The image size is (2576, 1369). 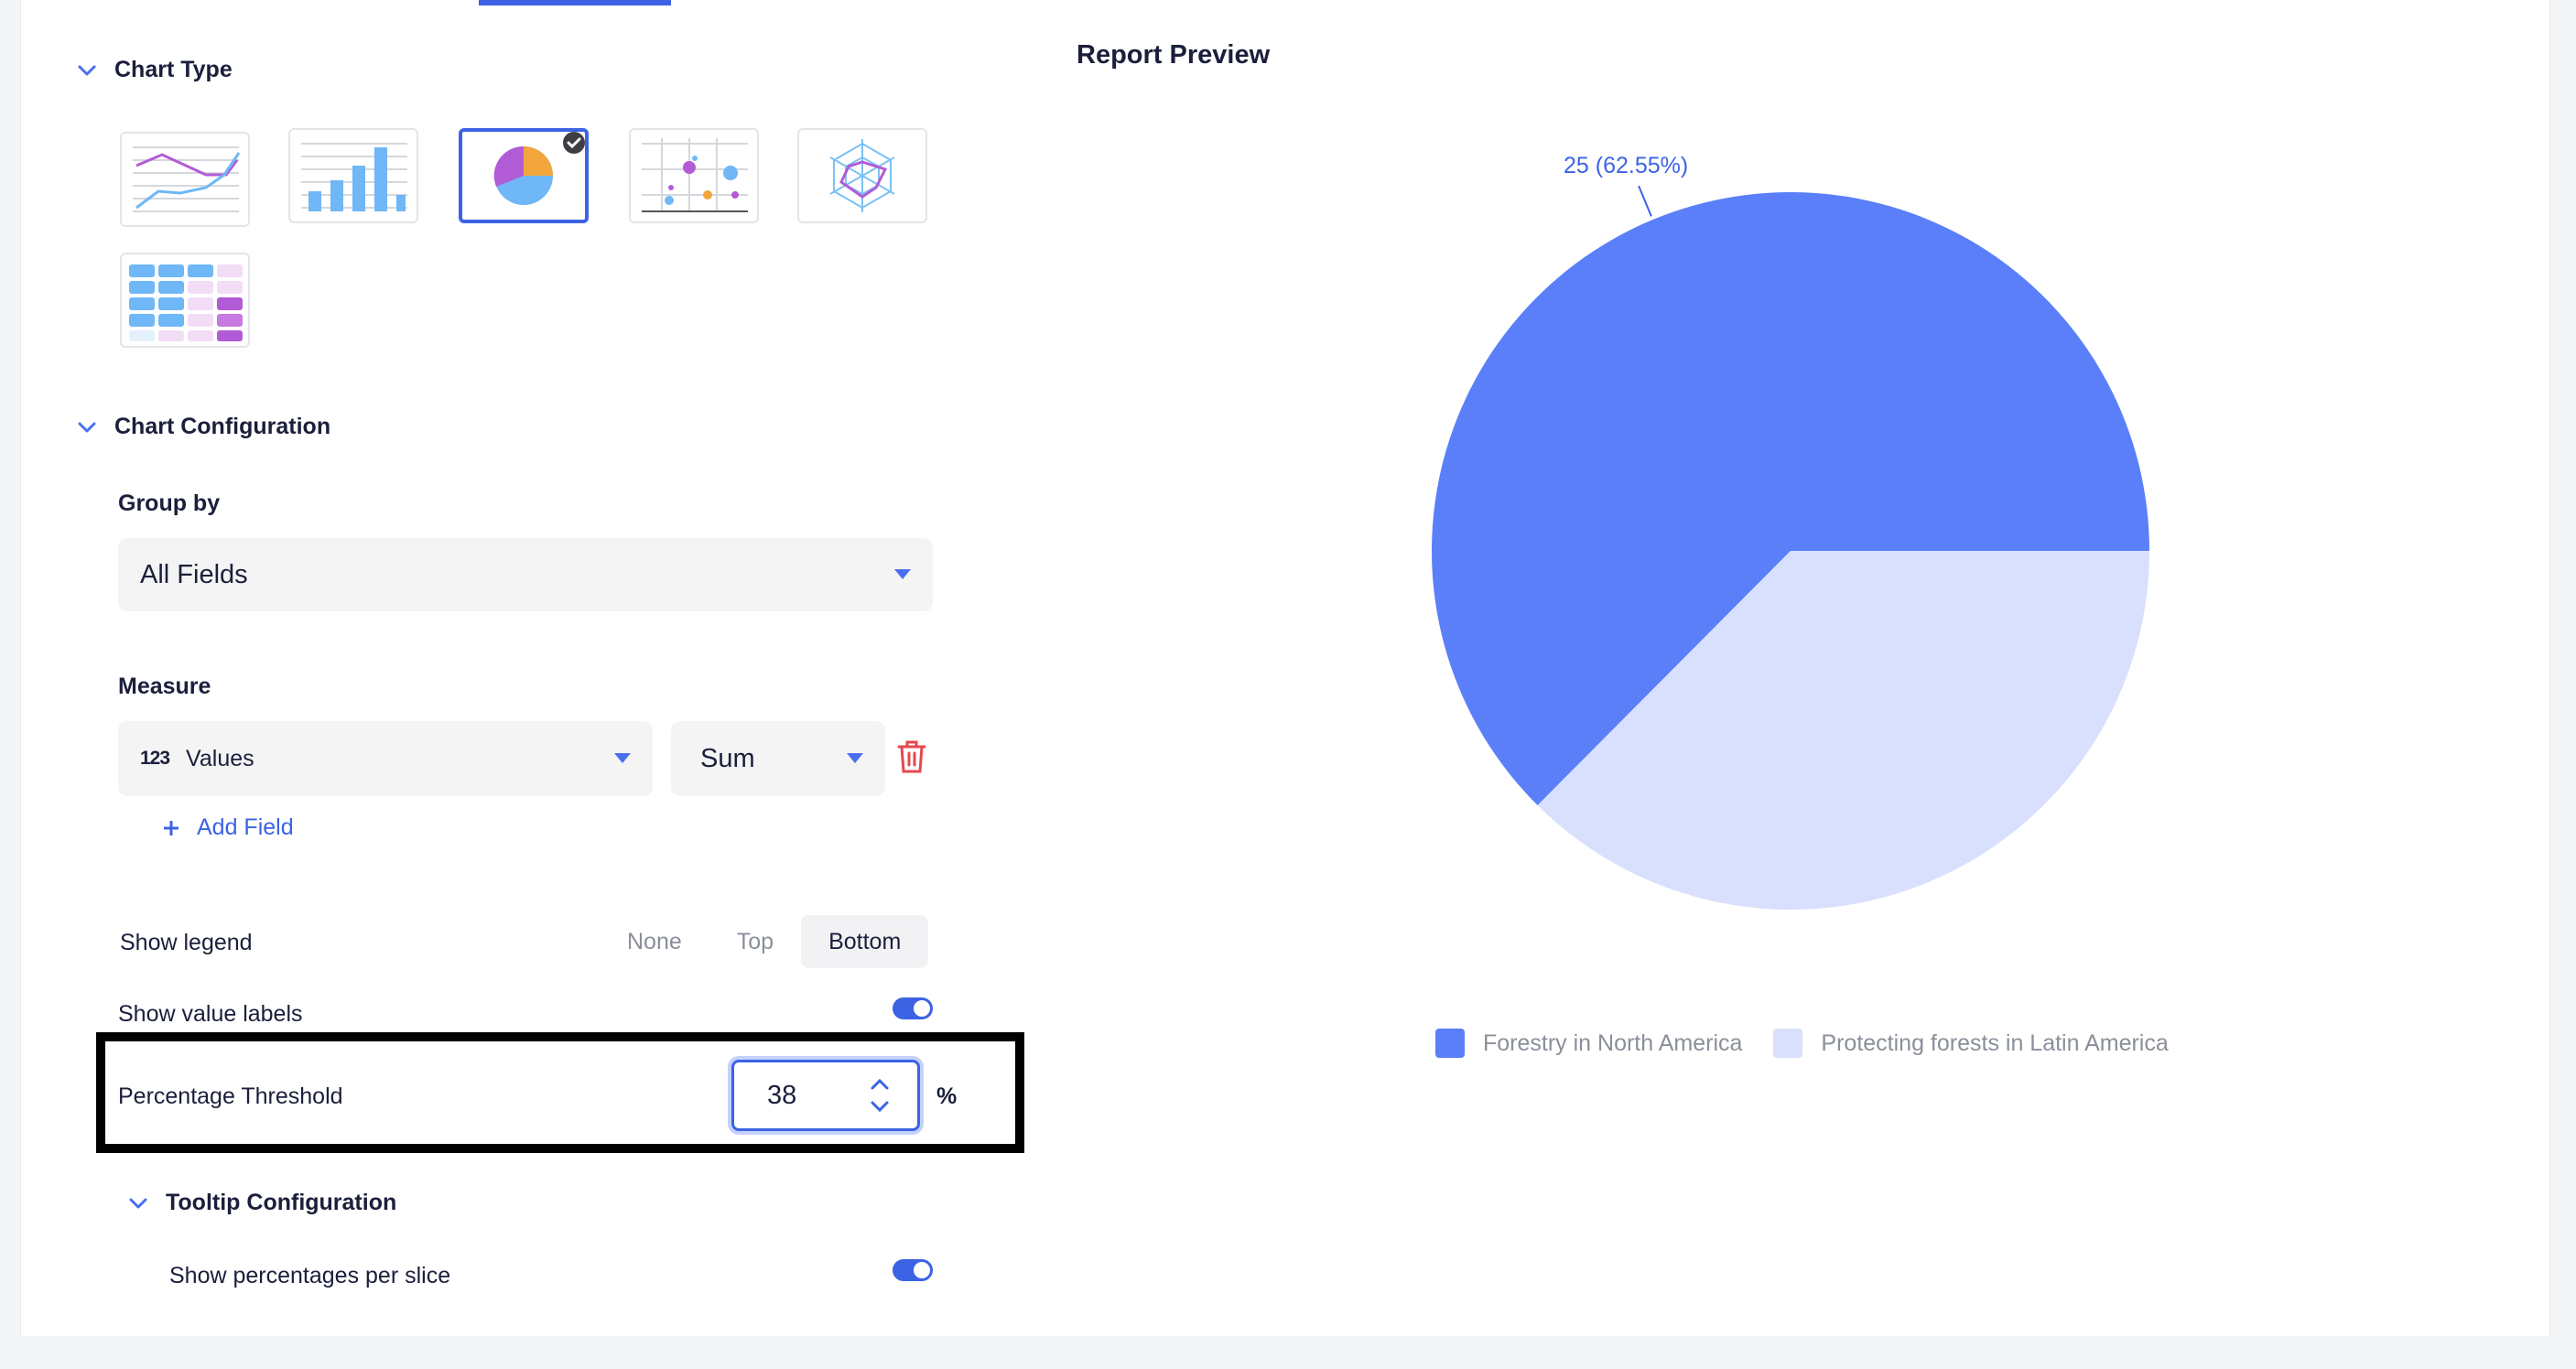 What do you see at coordinates (282, 1203) in the screenshot?
I see `tooltip-config-title: Tooltip Configuration` at bounding box center [282, 1203].